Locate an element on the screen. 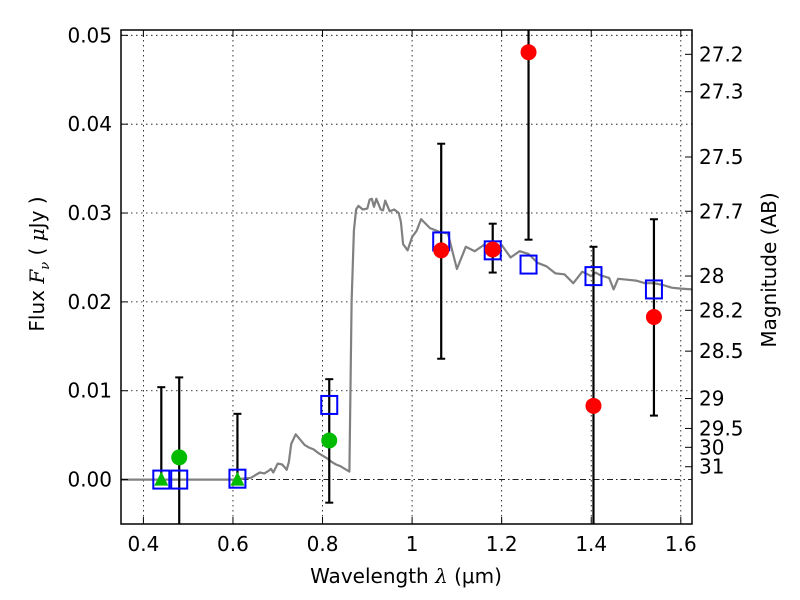 The image size is (800, 600). x-tick-label: 1.6 is located at coordinates (681, 544).